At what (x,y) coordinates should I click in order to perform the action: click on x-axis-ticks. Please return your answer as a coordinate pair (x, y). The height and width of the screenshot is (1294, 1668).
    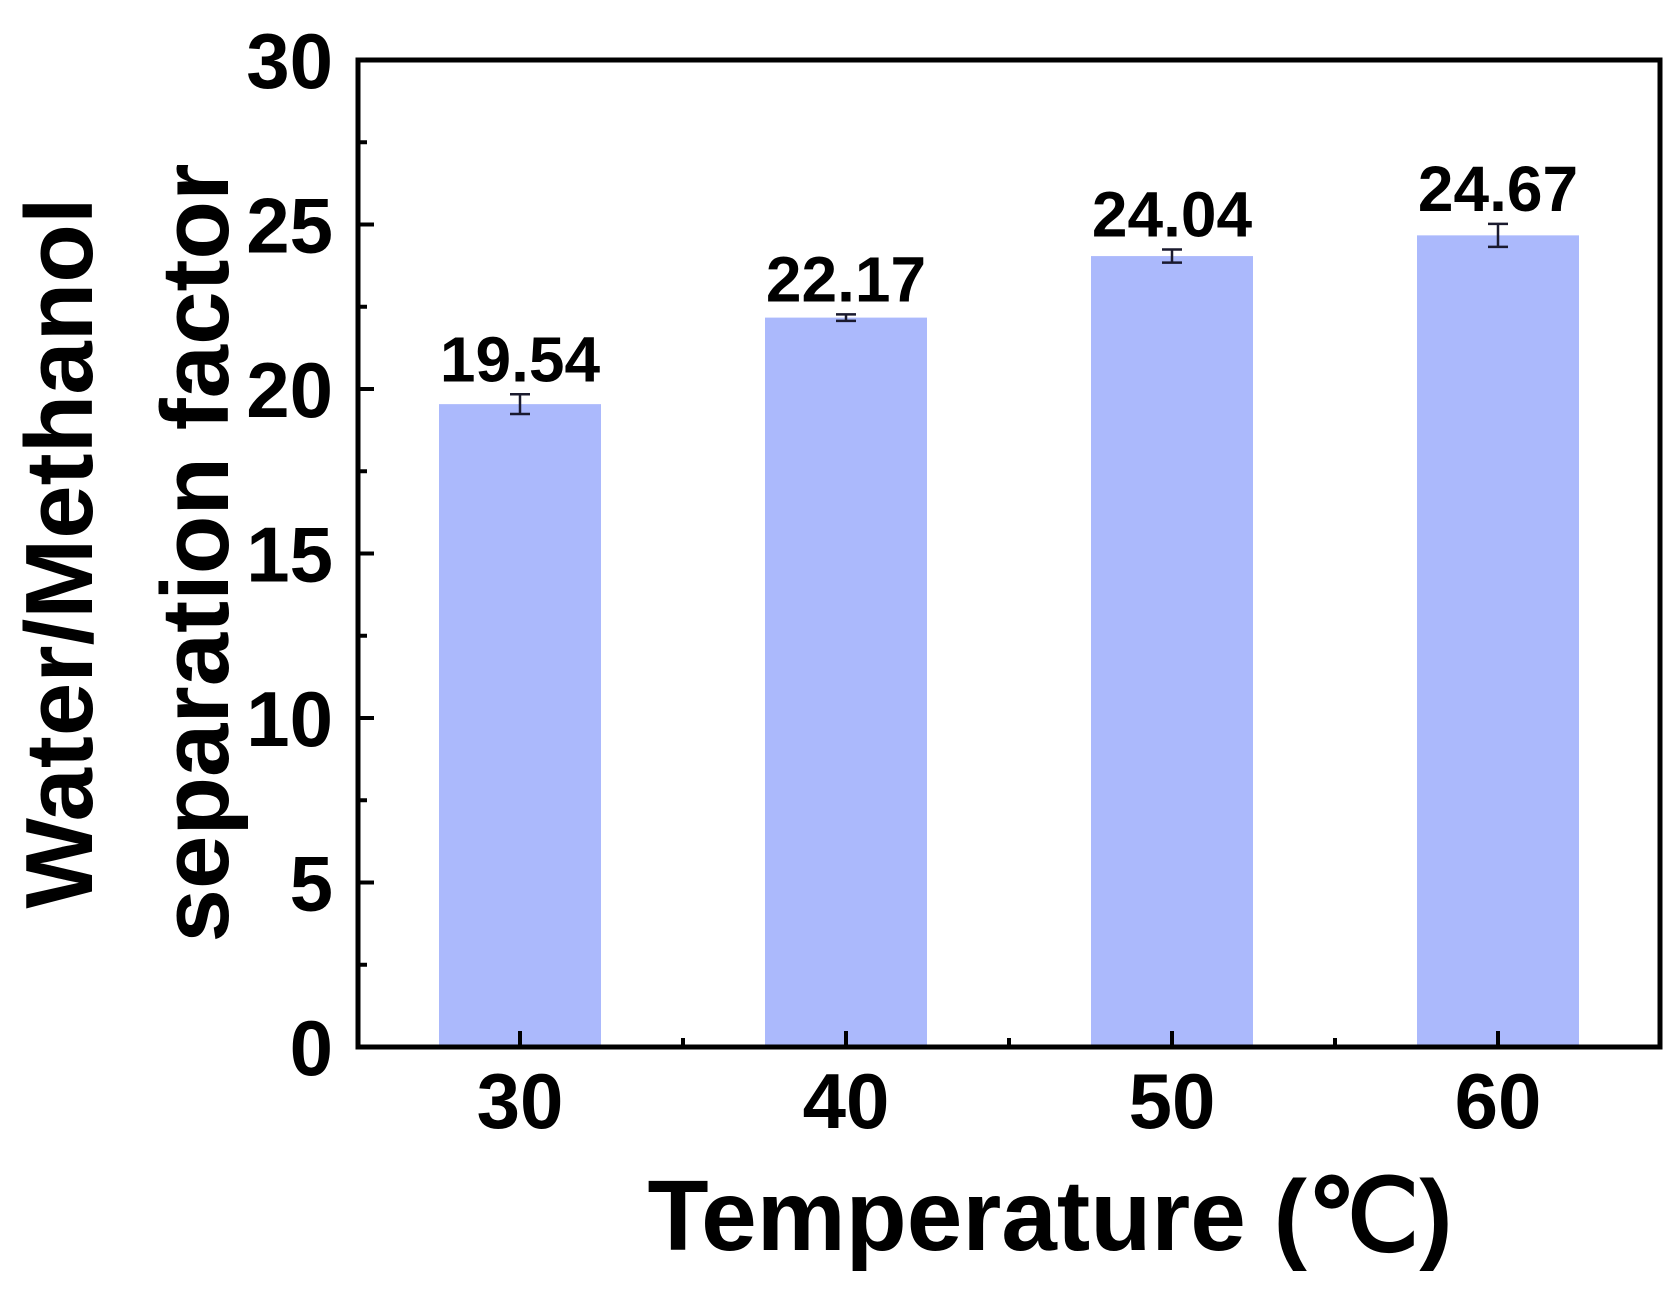
    Looking at the image, I should click on (1009, 1039).